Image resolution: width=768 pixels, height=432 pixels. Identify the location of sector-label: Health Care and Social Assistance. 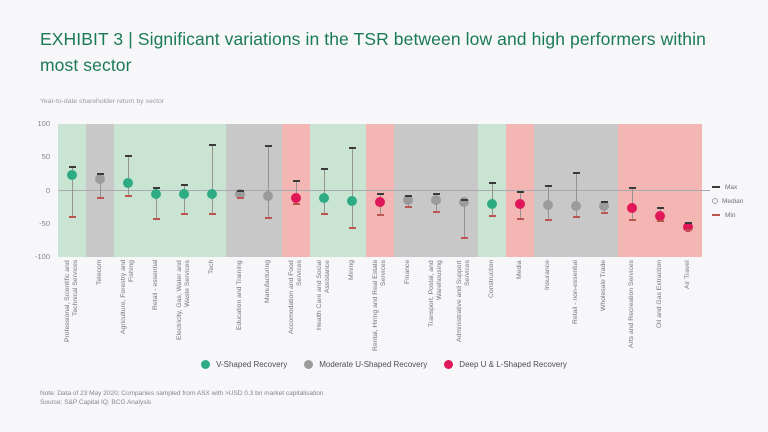
(323, 295).